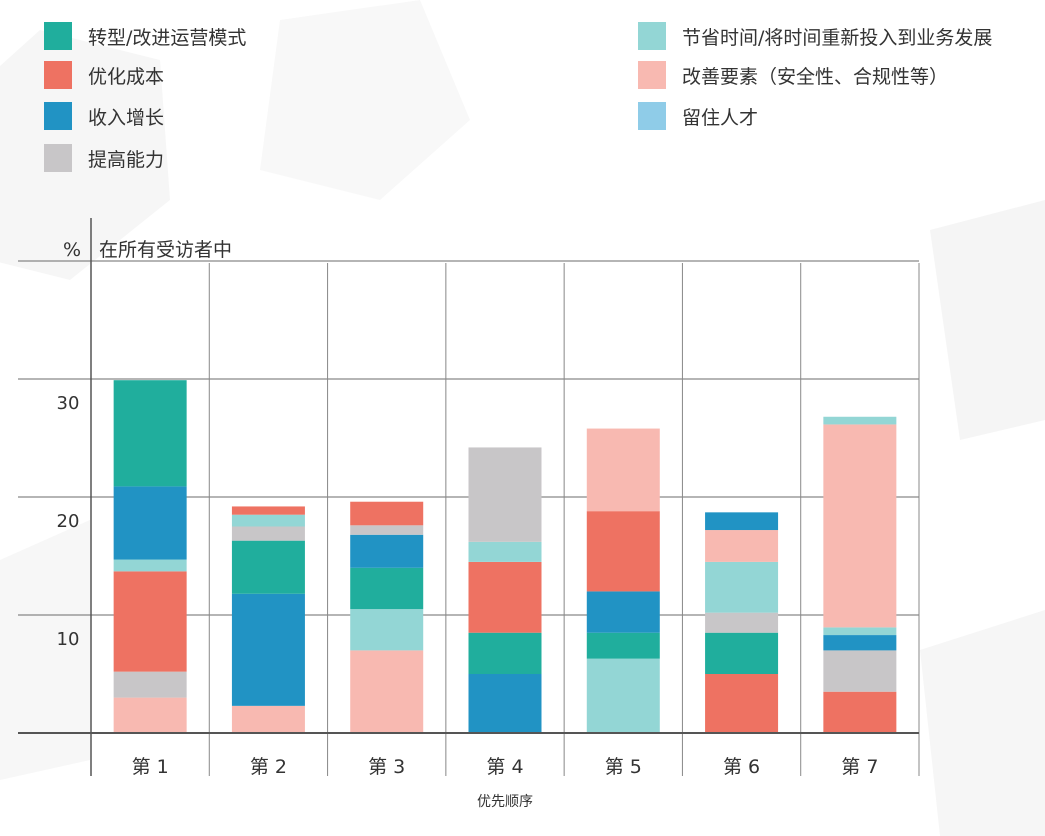  Describe the element at coordinates (623, 767) in the screenshot. I see `x-tick-label: 第 5` at that location.